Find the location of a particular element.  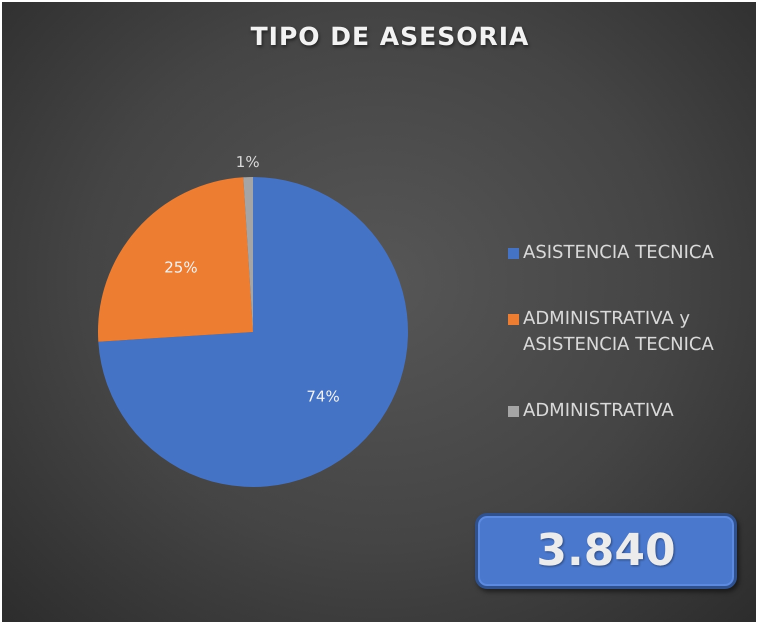

legend-label: ADMINISTRATIVA is located at coordinates (598, 411).